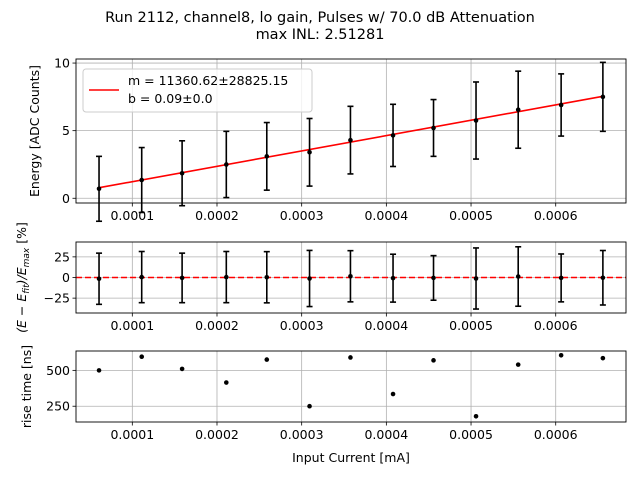 This screenshot has width=640, height=480. I want to click on energy-xtick-label: 0.0006, so click(556, 215).